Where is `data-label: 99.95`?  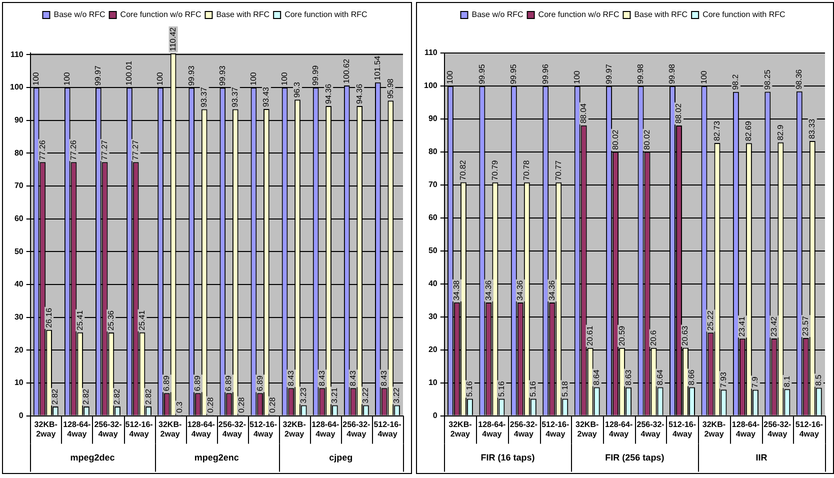
data-label: 99.95 is located at coordinates (481, 74).